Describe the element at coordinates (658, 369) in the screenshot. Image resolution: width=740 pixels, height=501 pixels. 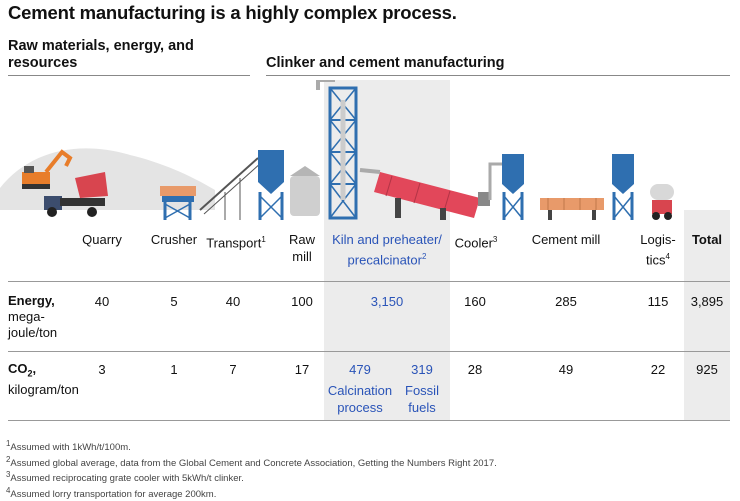
I see `co2-logistics: 22` at that location.